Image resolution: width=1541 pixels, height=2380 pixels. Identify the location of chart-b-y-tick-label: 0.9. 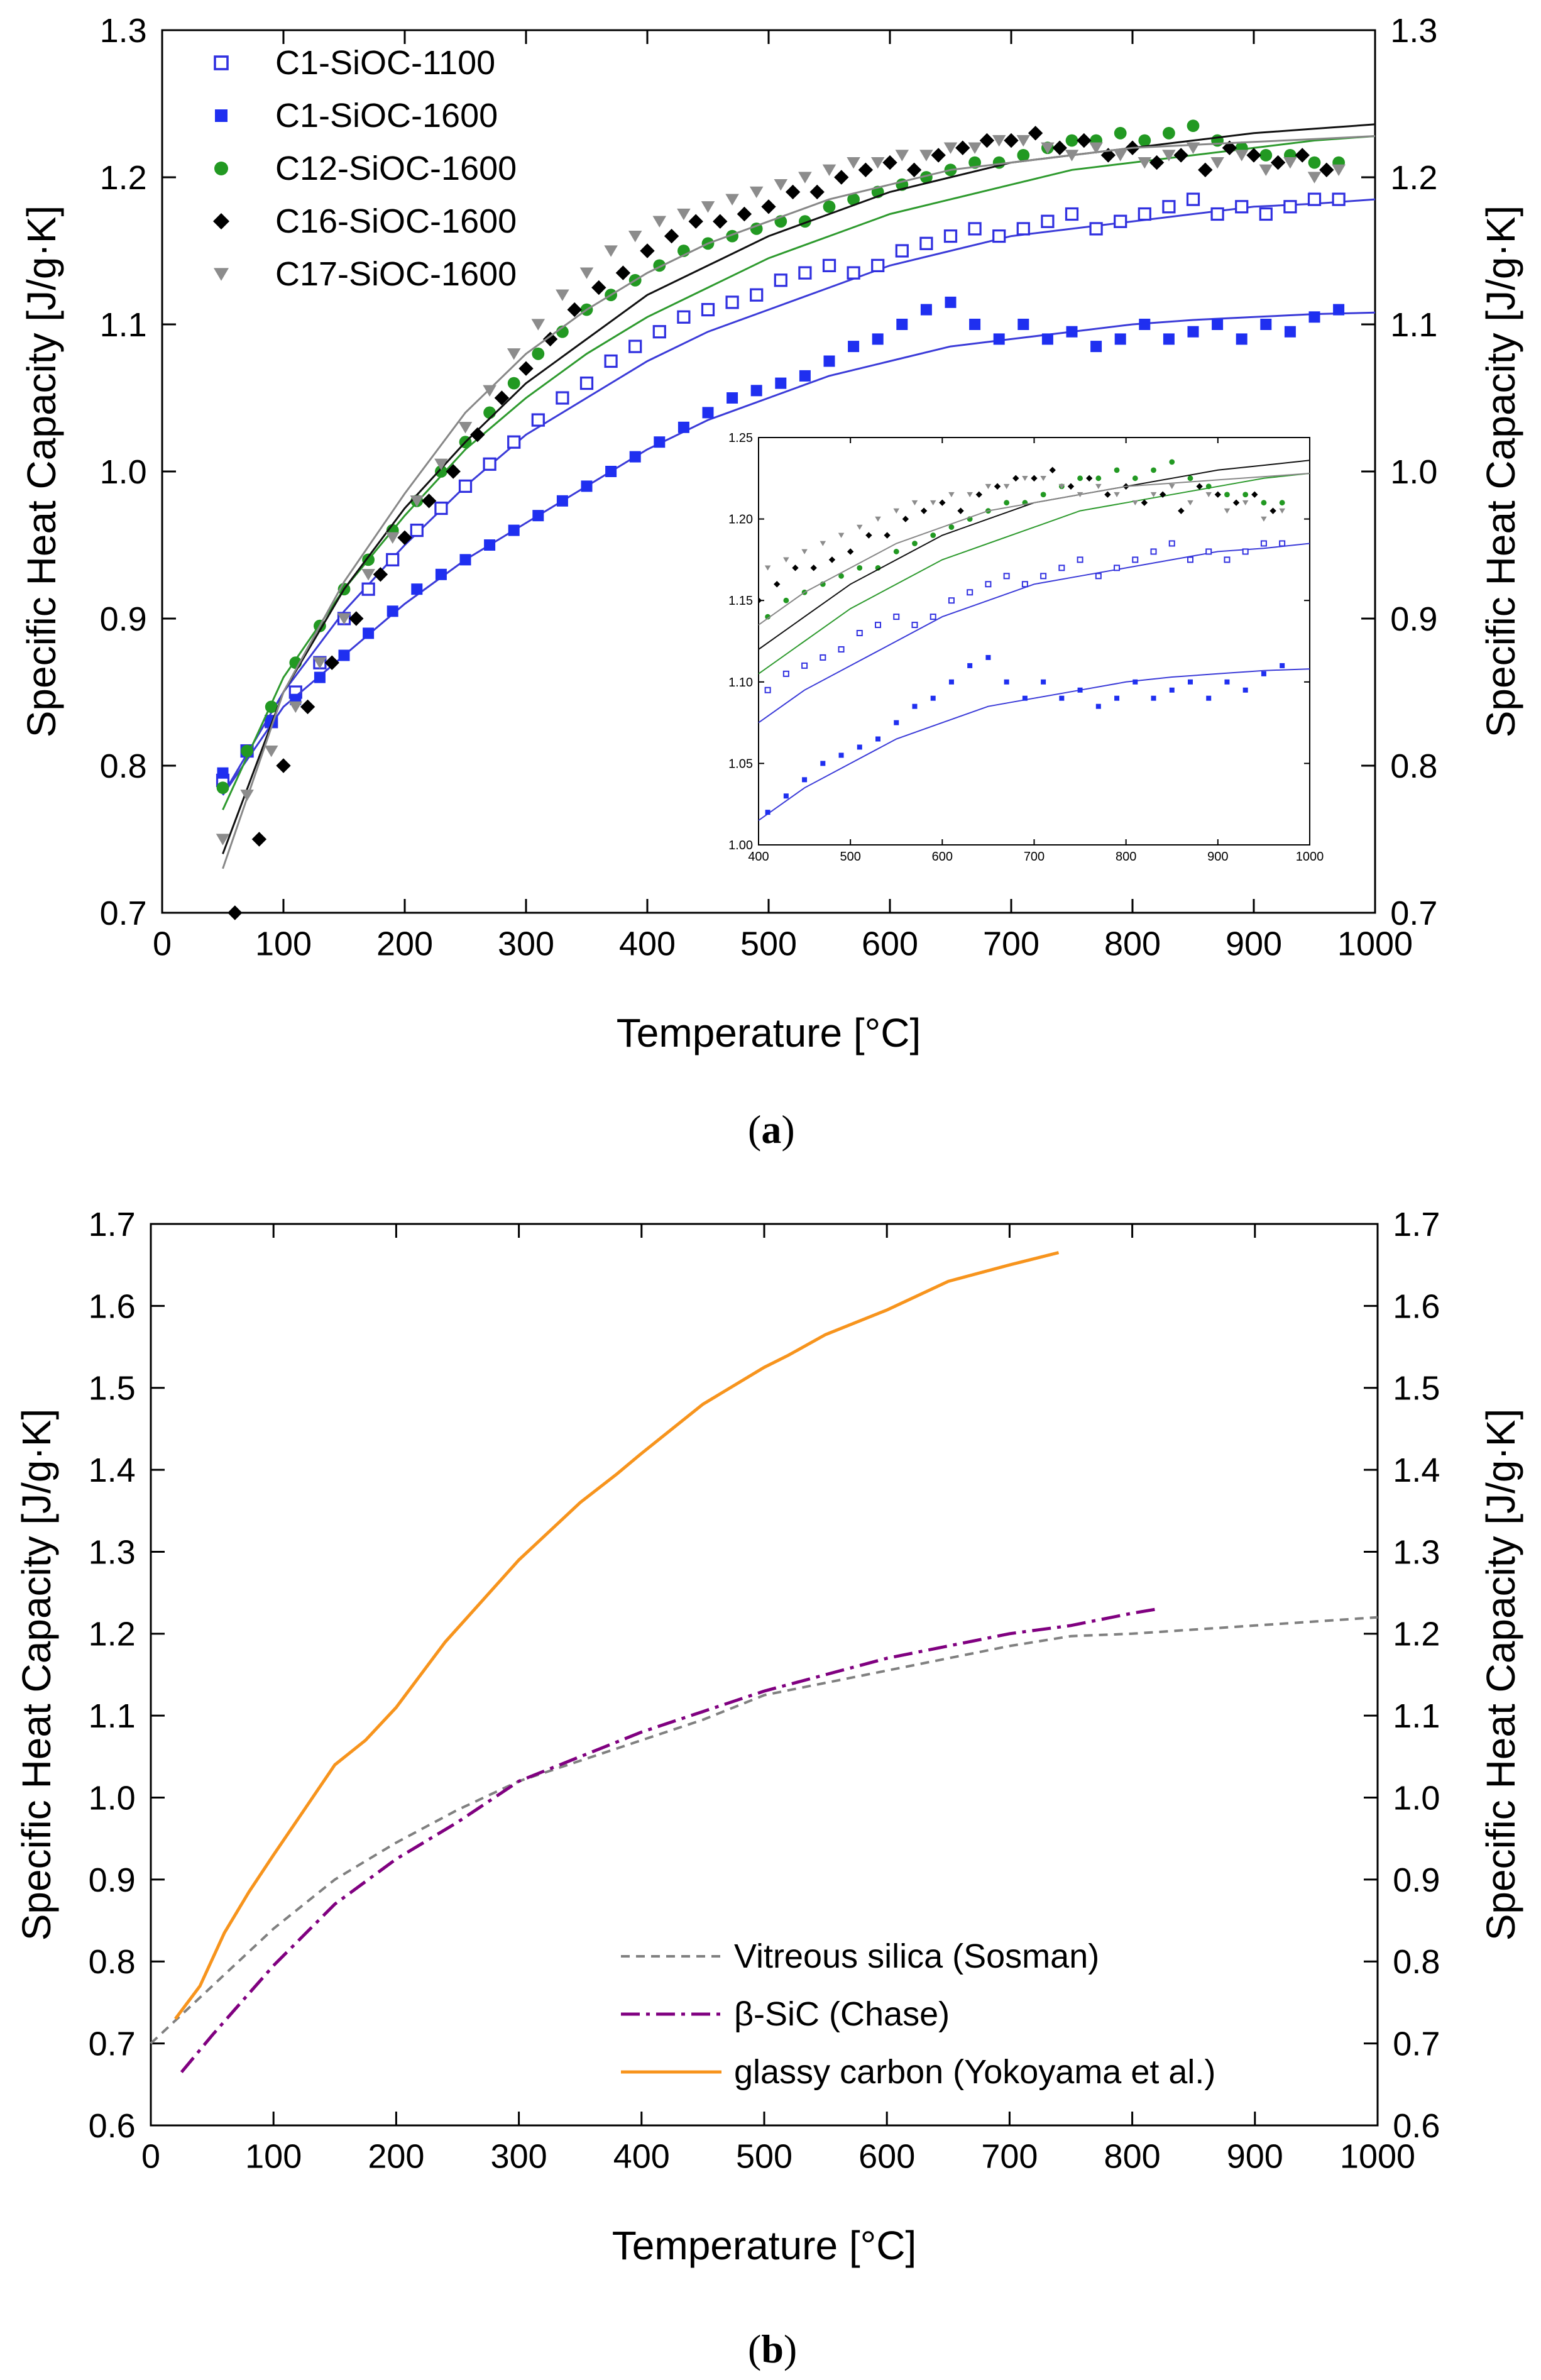
(112, 1880).